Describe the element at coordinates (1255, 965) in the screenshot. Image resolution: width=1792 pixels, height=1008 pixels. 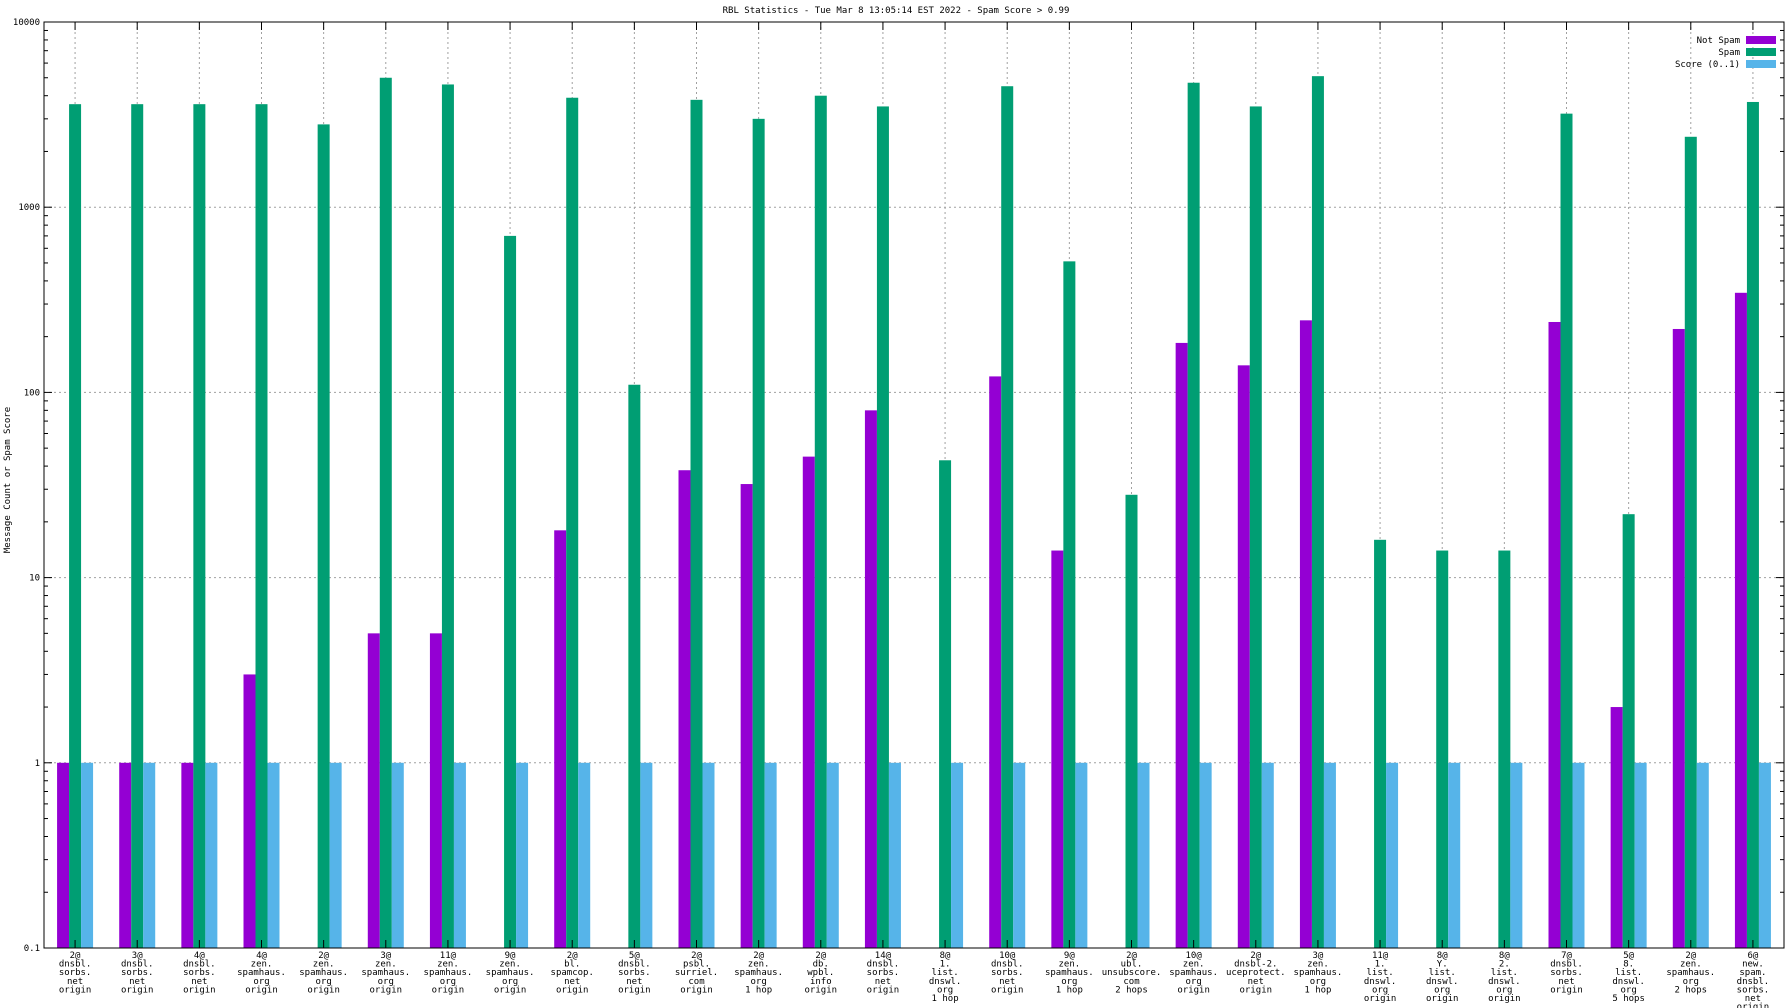
I see `x-tick-label-line: dnsbl-2.` at that location.